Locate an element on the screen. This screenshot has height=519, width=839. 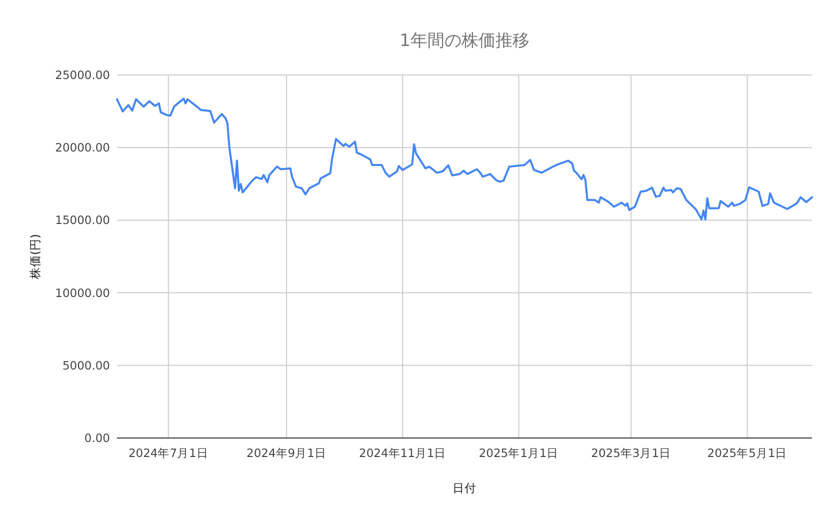
x-tick-label: 2025年3月1日 is located at coordinates (631, 453).